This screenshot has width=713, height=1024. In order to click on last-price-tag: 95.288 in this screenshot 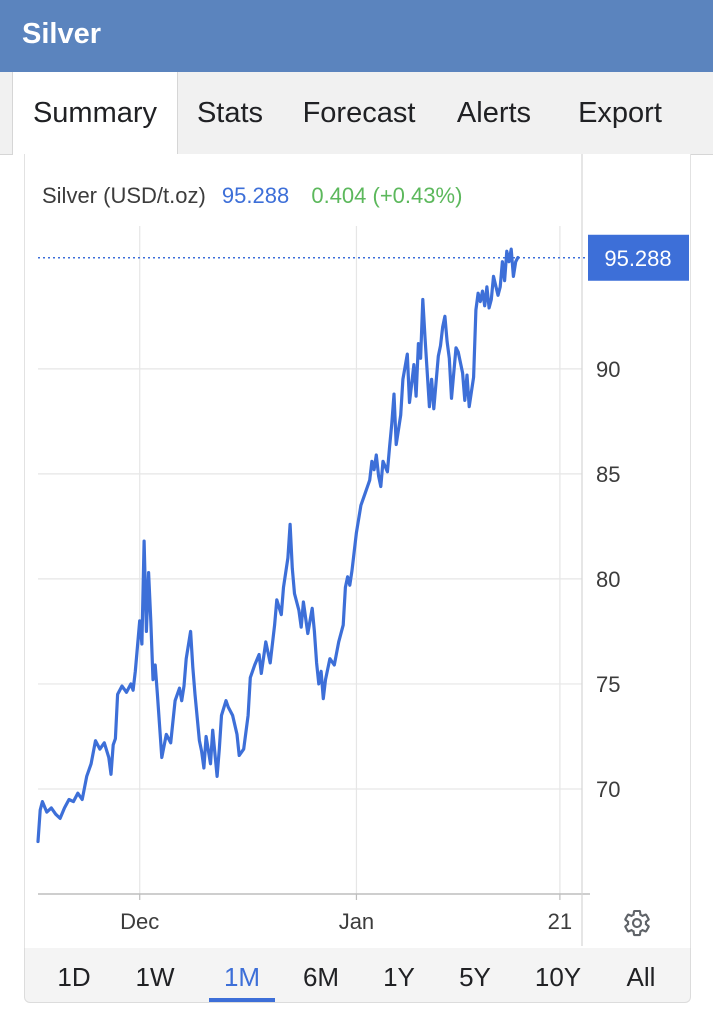, I will do `click(363, 257)`.